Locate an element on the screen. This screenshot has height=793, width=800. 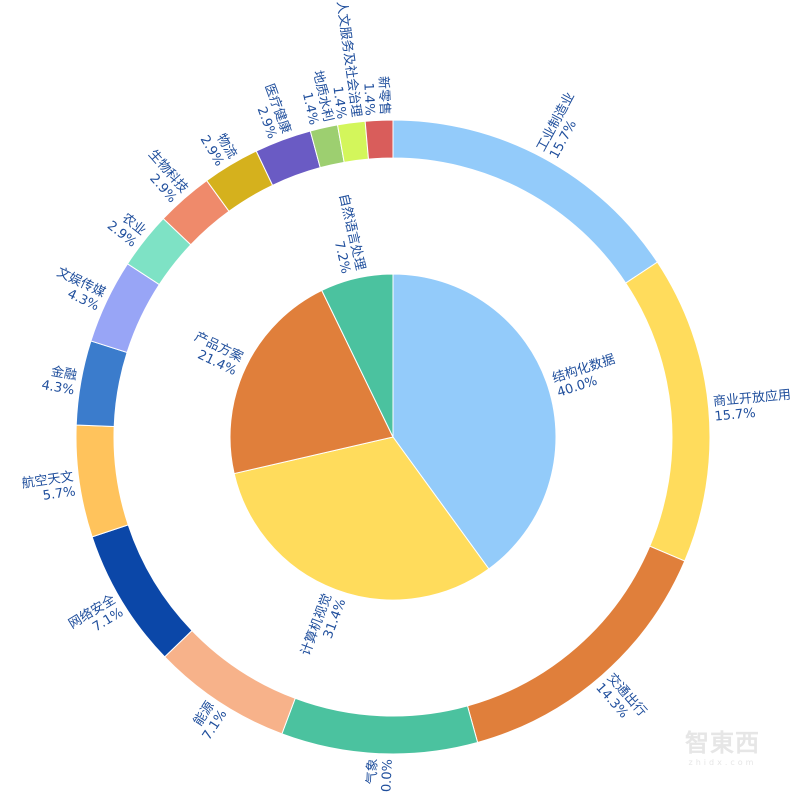
outer-ring-label-name: 航空天文 is located at coordinates (48, 480).